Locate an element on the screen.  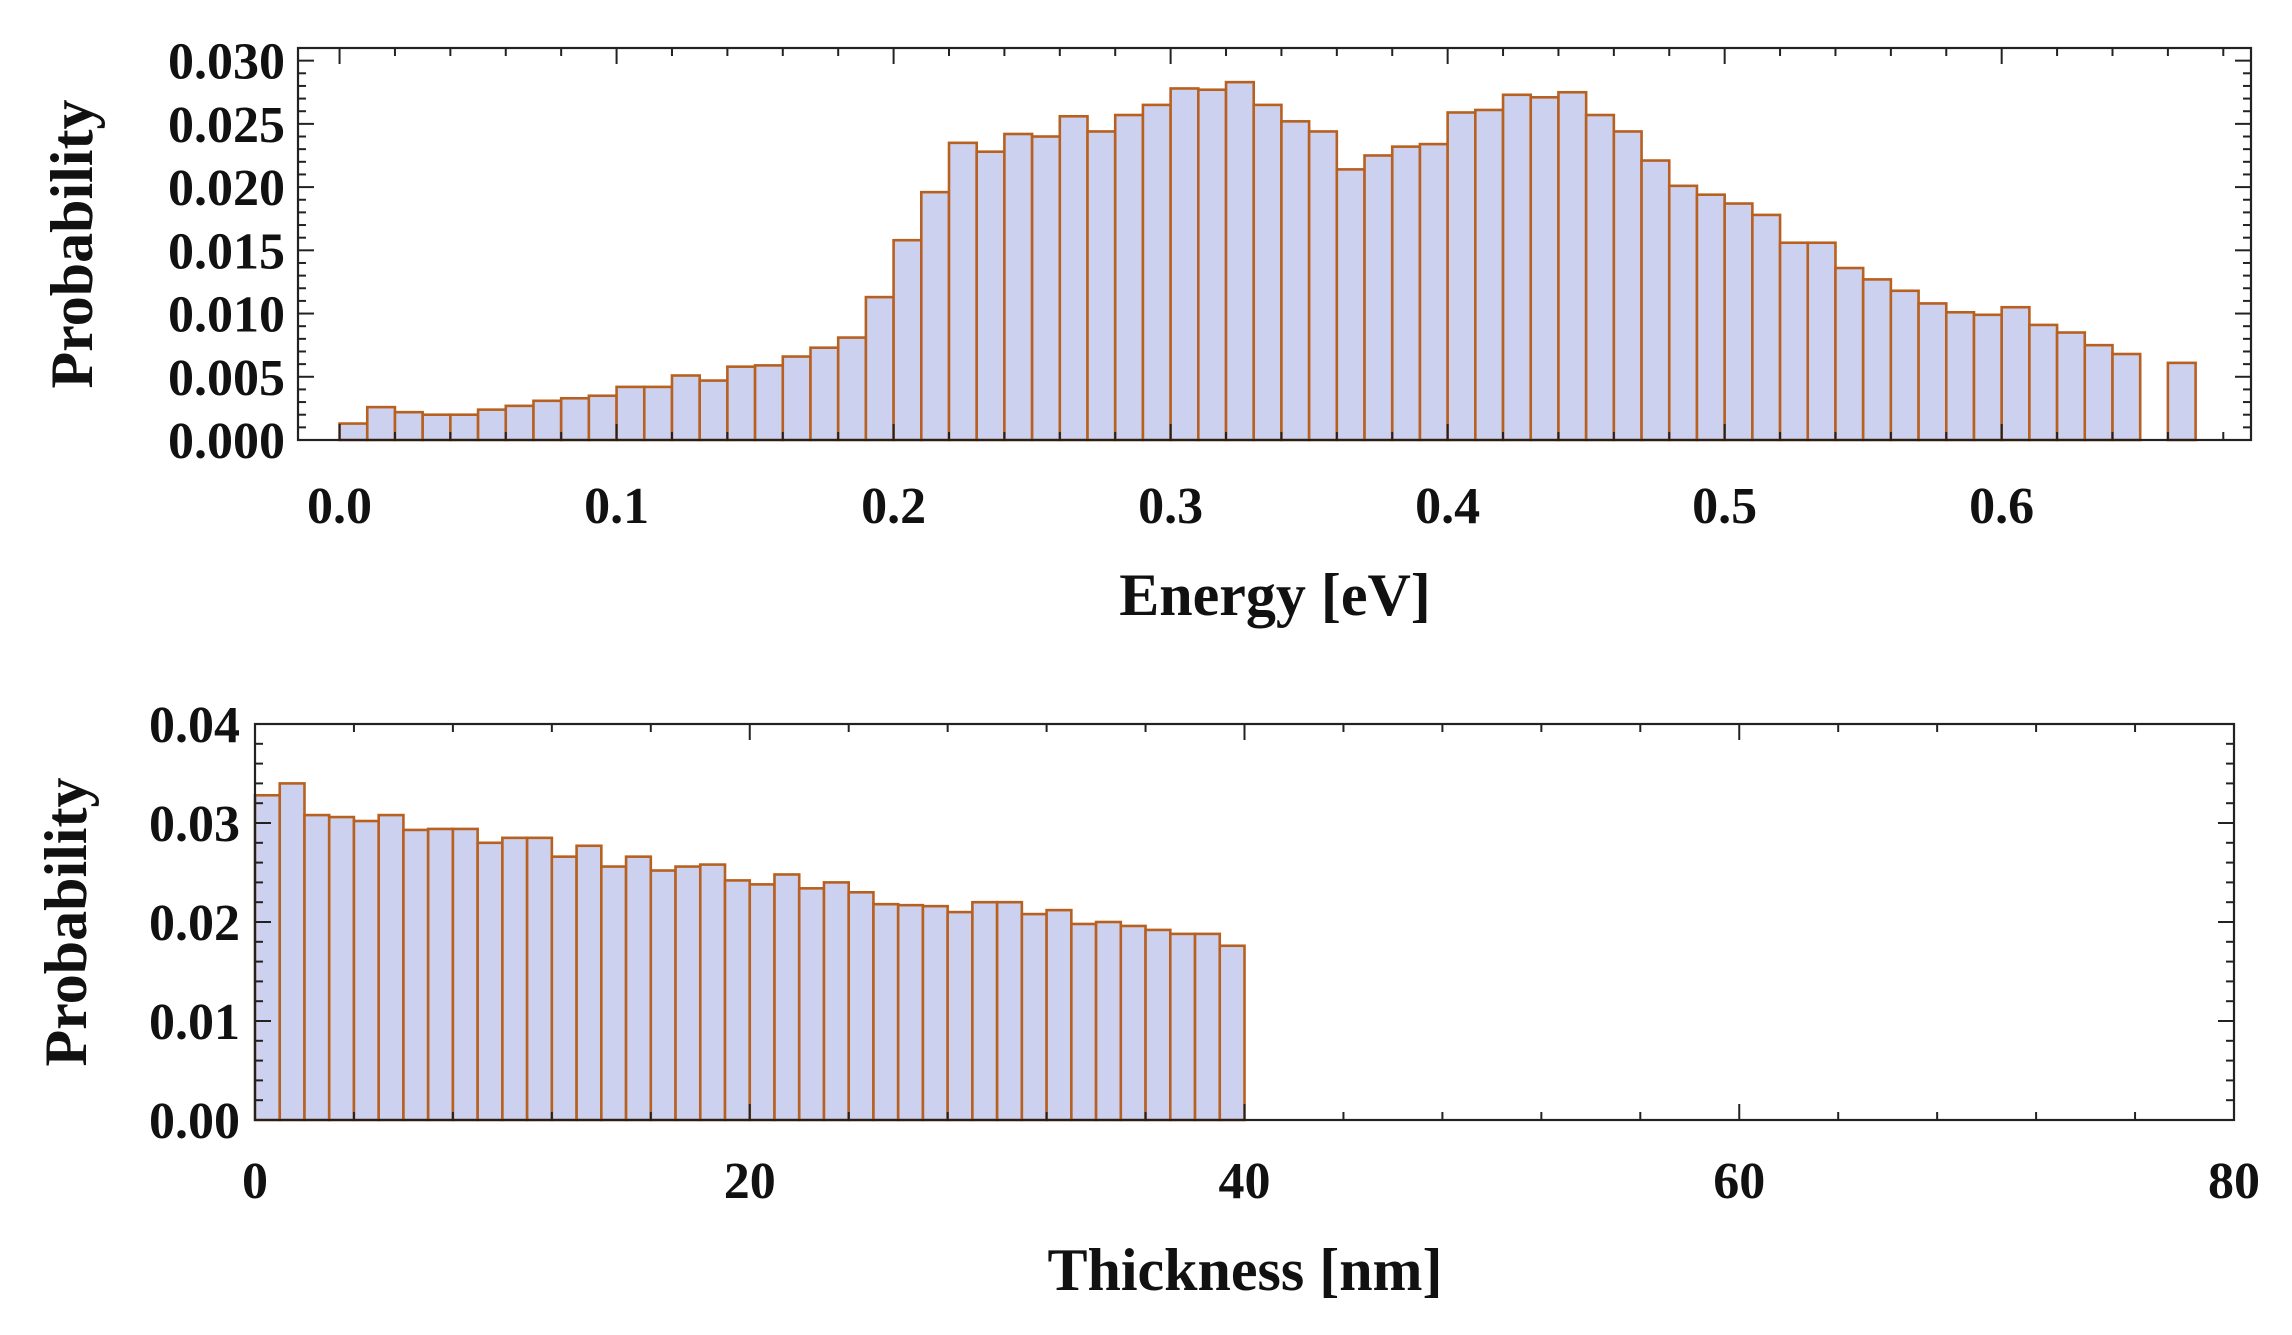
energy-y-tick-label: 0.015 is located at coordinates (226, 251).